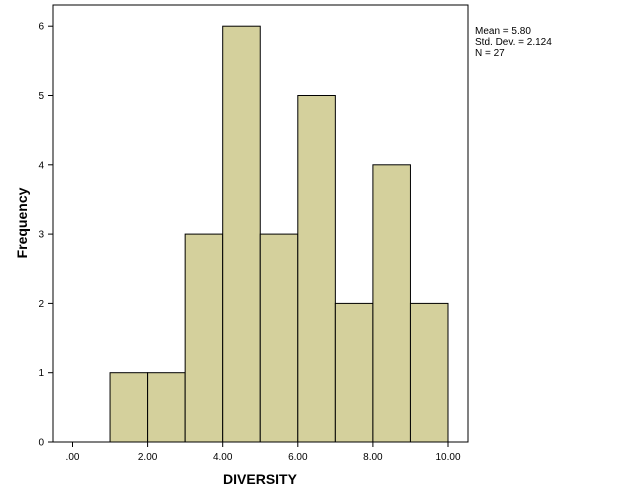 The image size is (626, 501). Describe the element at coordinates (298, 457) in the screenshot. I see `x-tick-label: 6.00` at that location.